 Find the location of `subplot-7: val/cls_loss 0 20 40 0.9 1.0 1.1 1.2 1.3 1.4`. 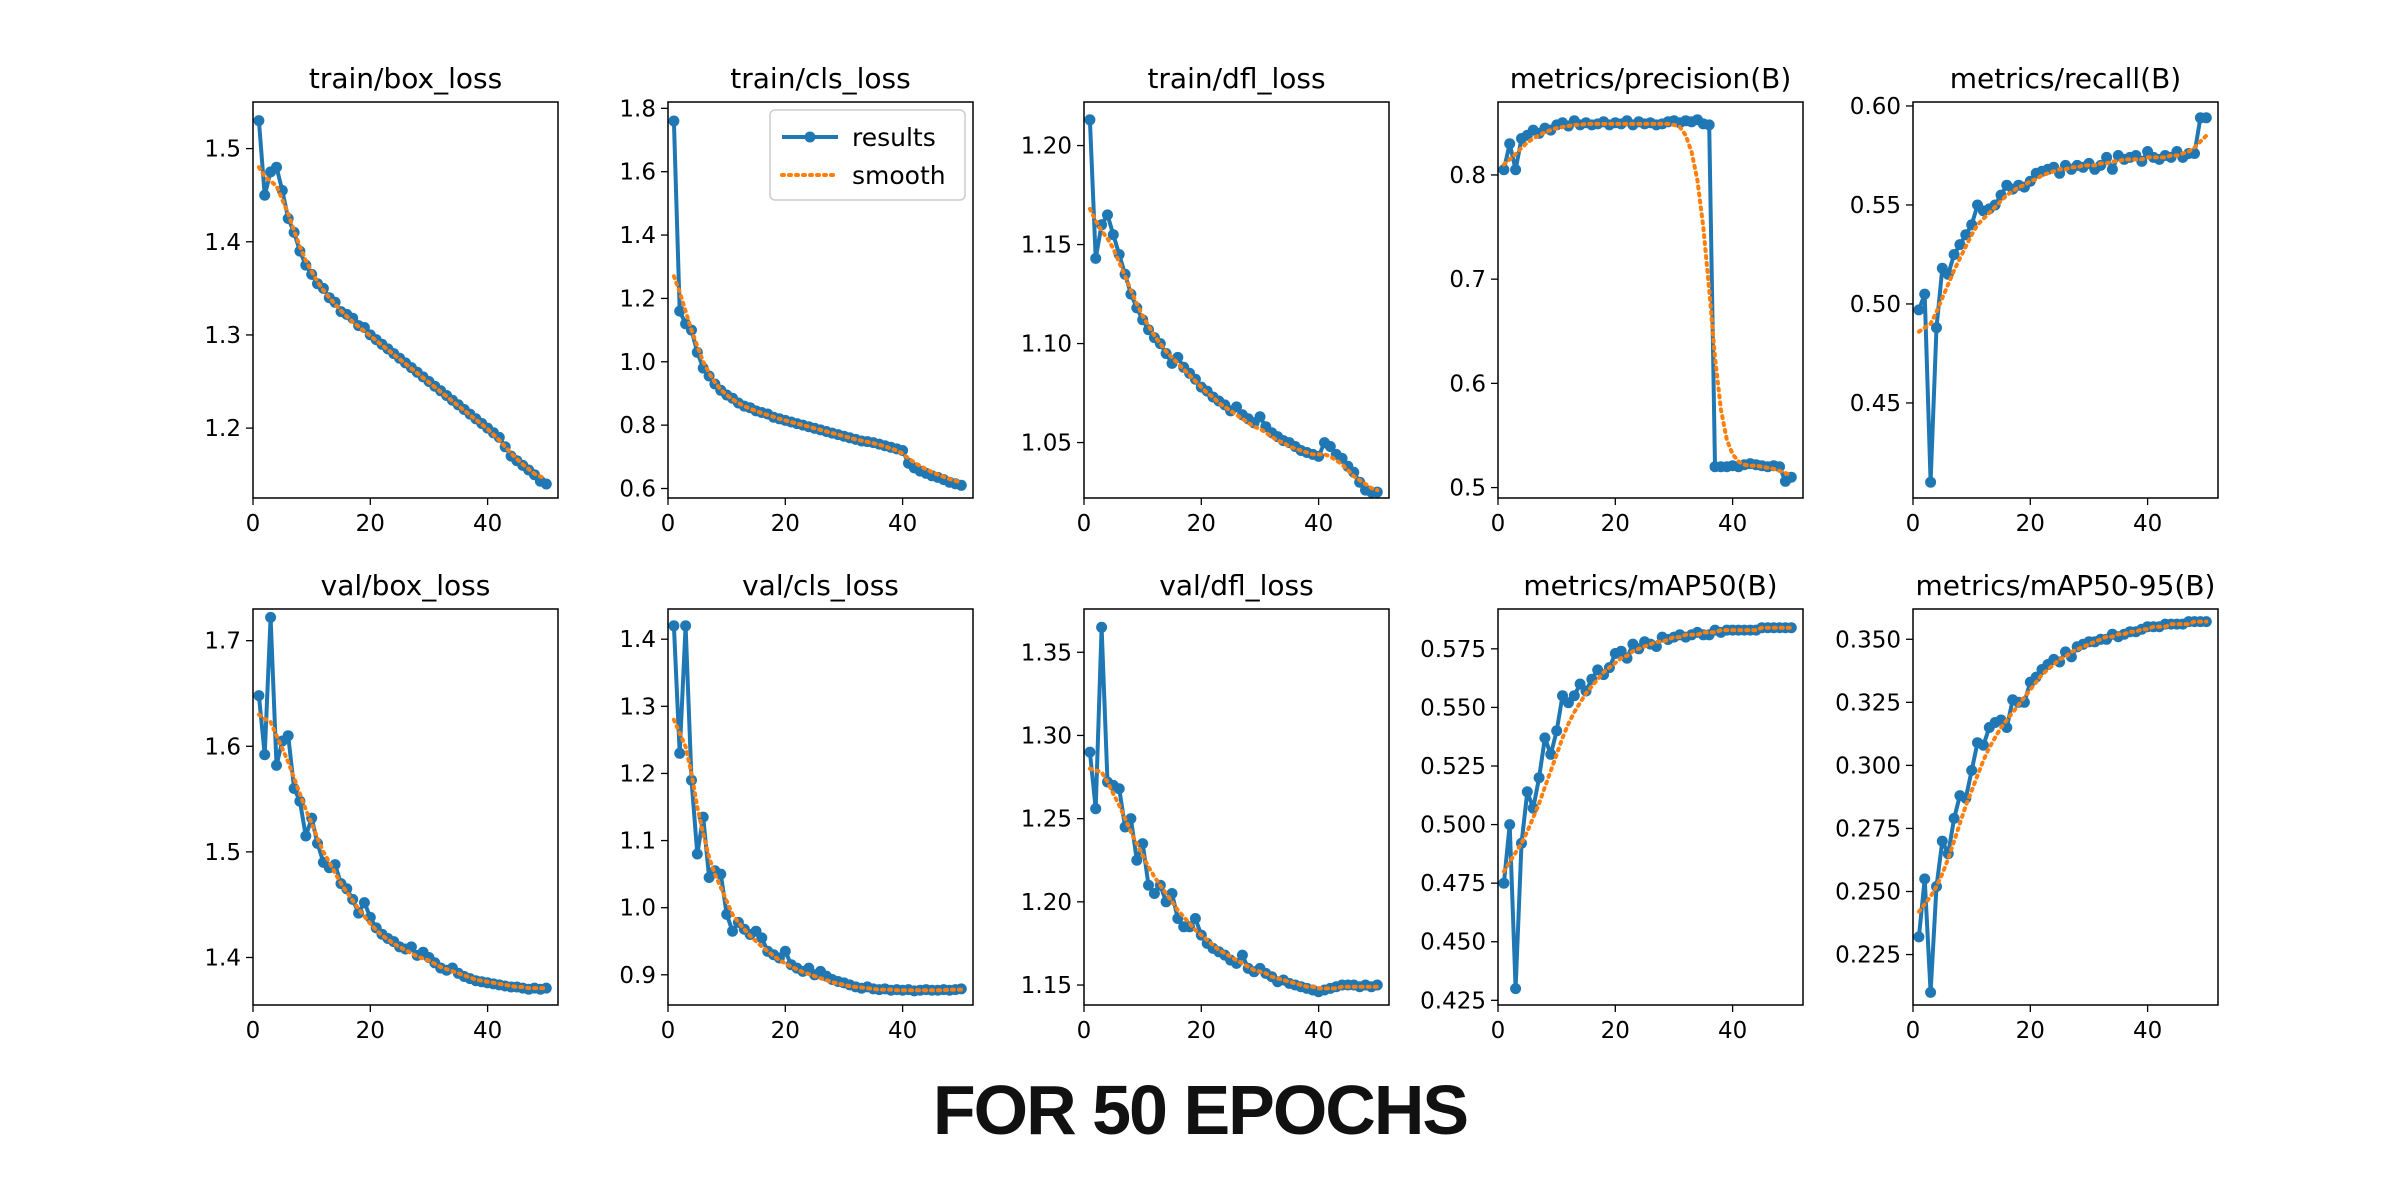

subplot-7: val/cls_loss 0 20 40 0.9 1.0 1.1 1.2 1.3 1.4 is located at coordinates (796, 806).